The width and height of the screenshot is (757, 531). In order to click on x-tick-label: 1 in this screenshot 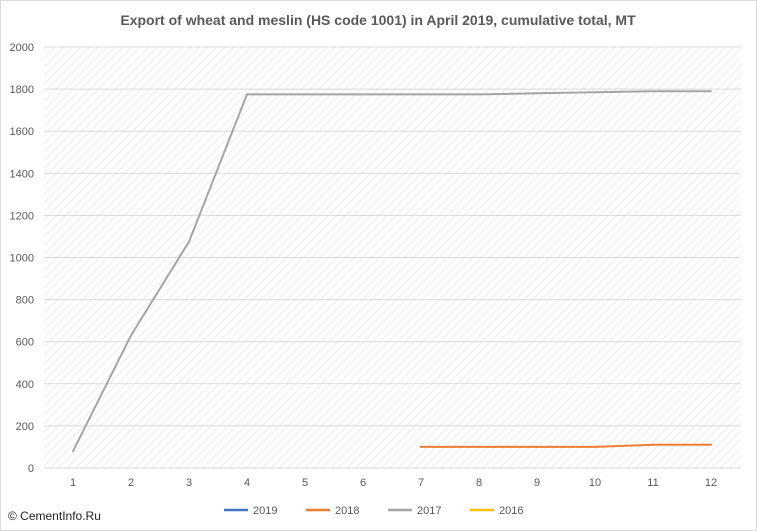, I will do `click(73, 483)`.